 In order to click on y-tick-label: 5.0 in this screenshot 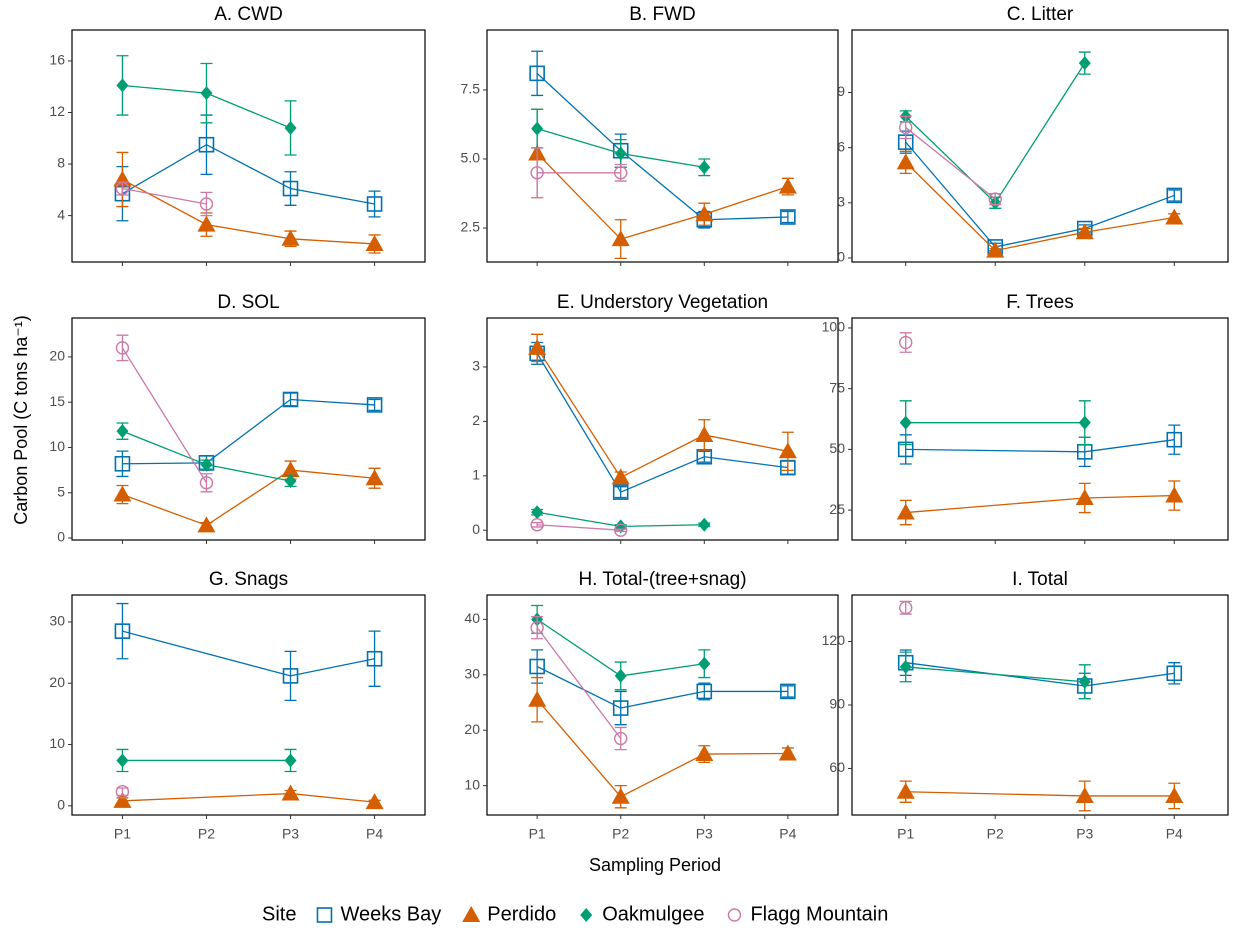, I will do `click(471, 158)`.